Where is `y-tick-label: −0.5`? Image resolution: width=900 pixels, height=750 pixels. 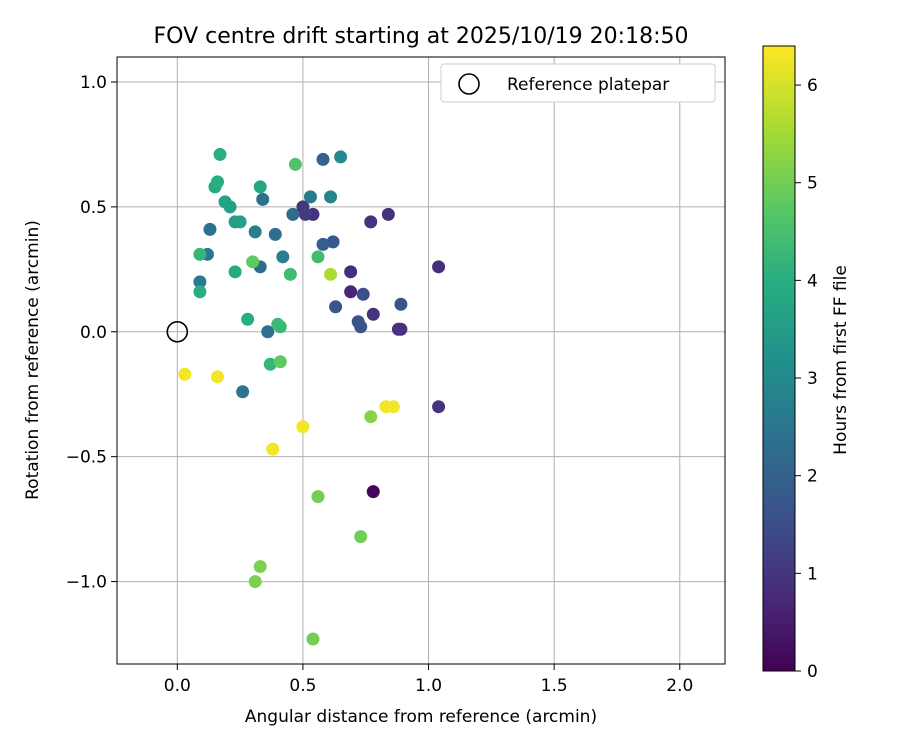 y-tick-label: −0.5 is located at coordinates (86, 458).